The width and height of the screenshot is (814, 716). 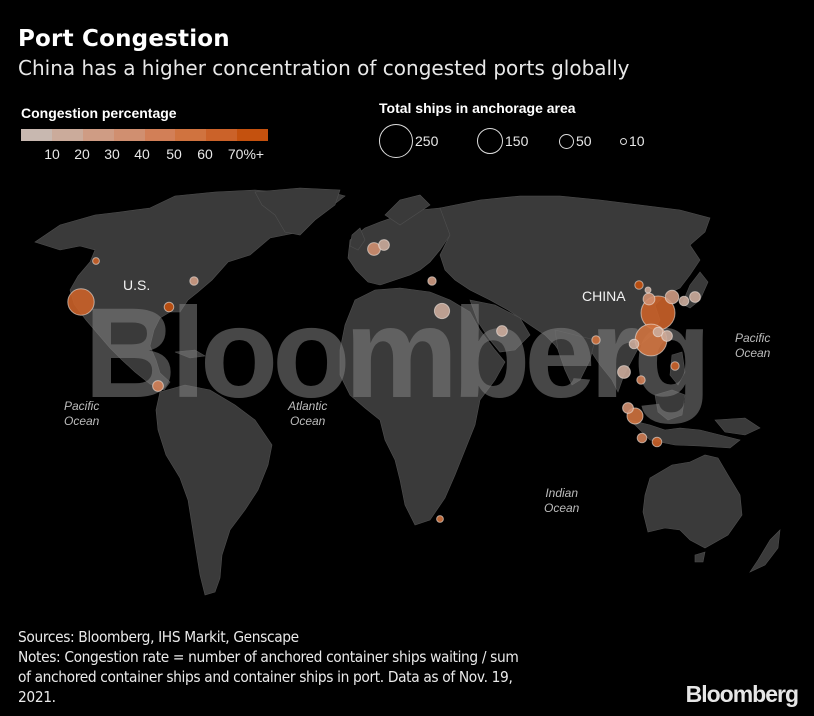 I want to click on size-legend-label: 10, so click(x=637, y=141).